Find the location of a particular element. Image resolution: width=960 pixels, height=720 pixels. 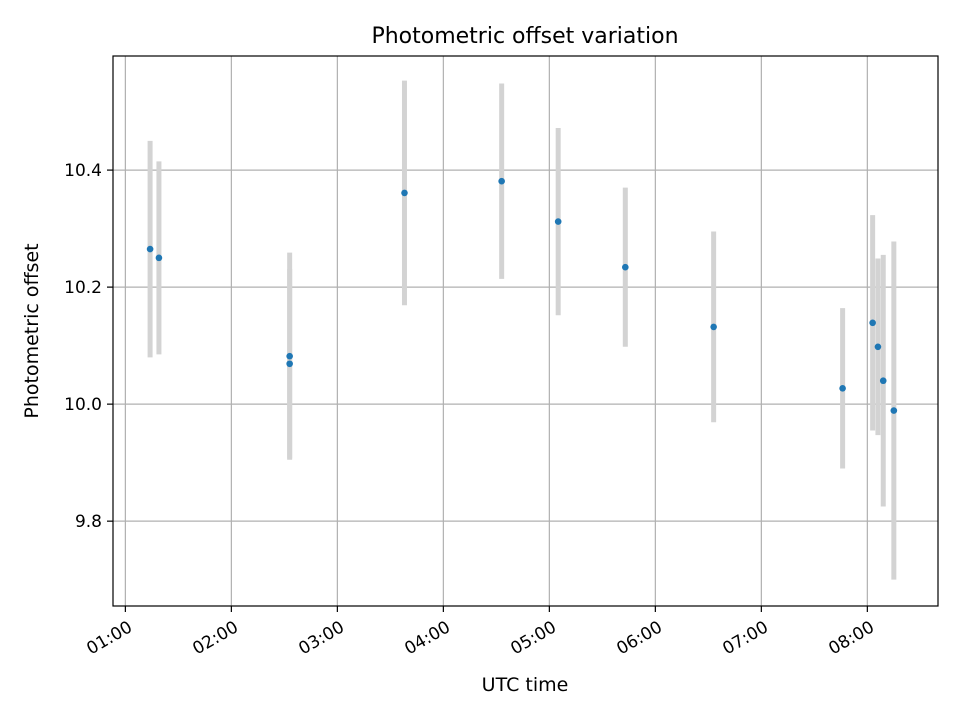

chart-title: Photometric offset variation is located at coordinates (524, 36).